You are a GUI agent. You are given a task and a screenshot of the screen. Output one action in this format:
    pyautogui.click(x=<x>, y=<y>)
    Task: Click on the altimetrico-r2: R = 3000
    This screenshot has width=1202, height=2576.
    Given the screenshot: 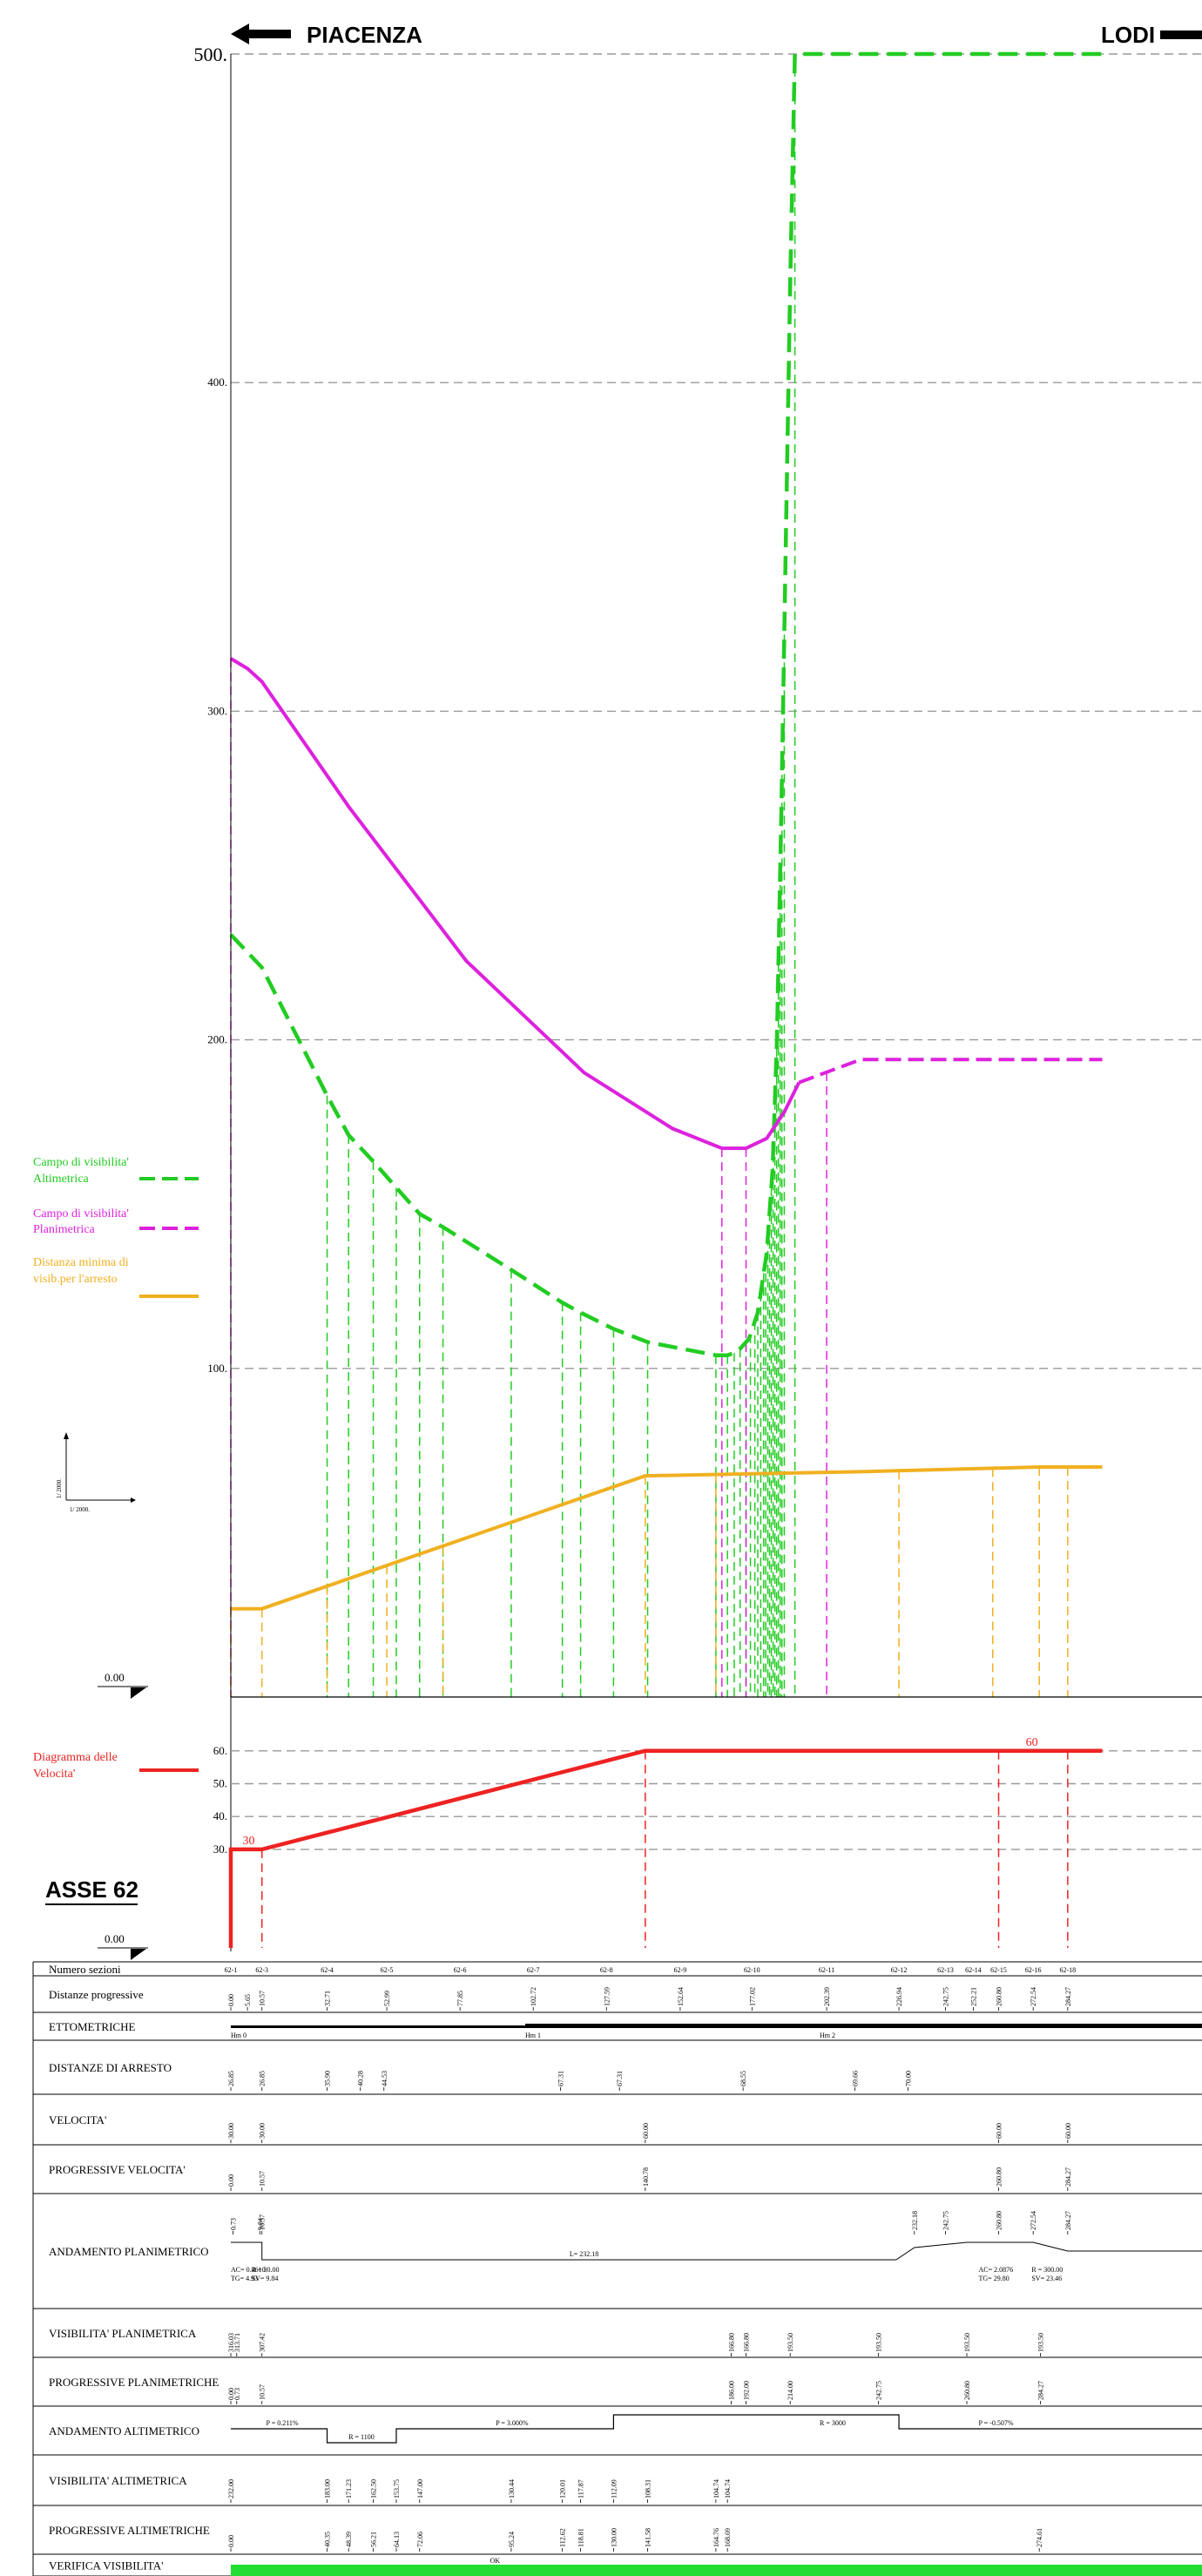 What is the action you would take?
    pyautogui.click(x=833, y=2423)
    